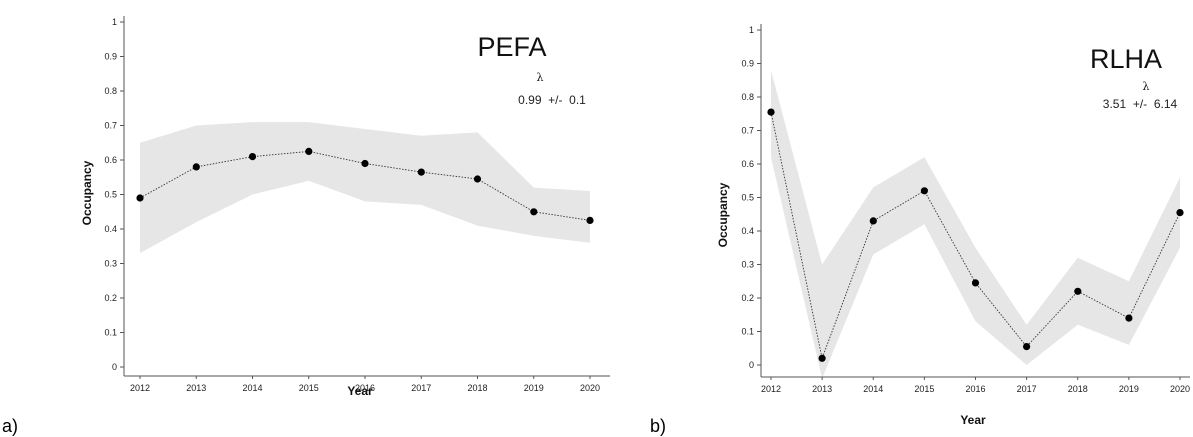 This screenshot has height=437, width=1193. Describe the element at coordinates (110, 229) in the screenshot. I see `y-tick-label-a: 0.4` at that location.